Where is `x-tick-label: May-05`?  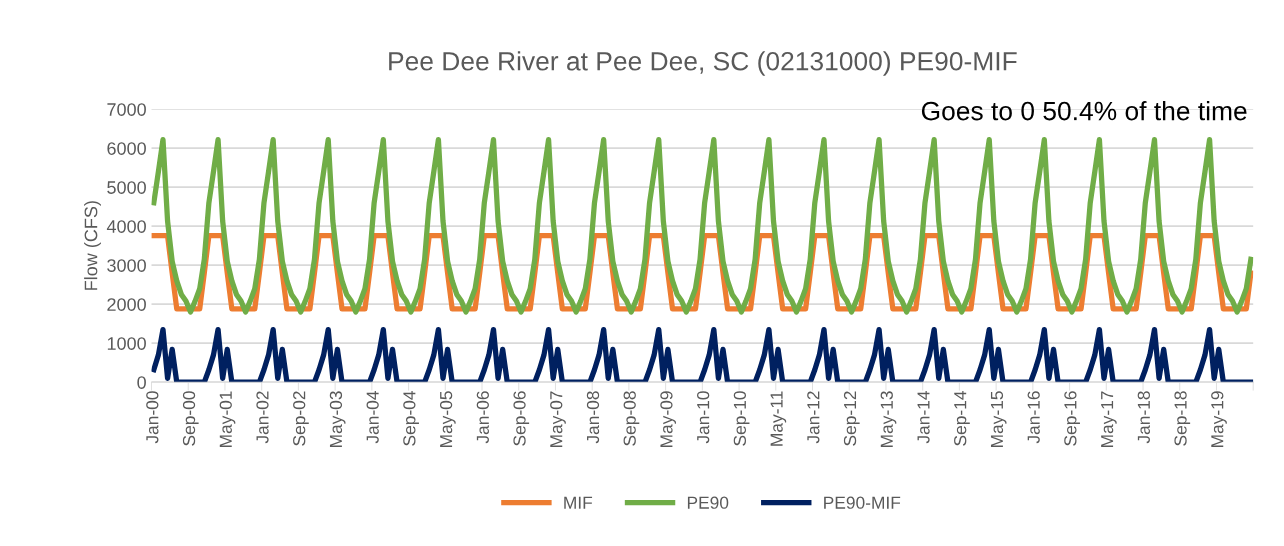 x-tick-label: May-05 is located at coordinates (447, 419).